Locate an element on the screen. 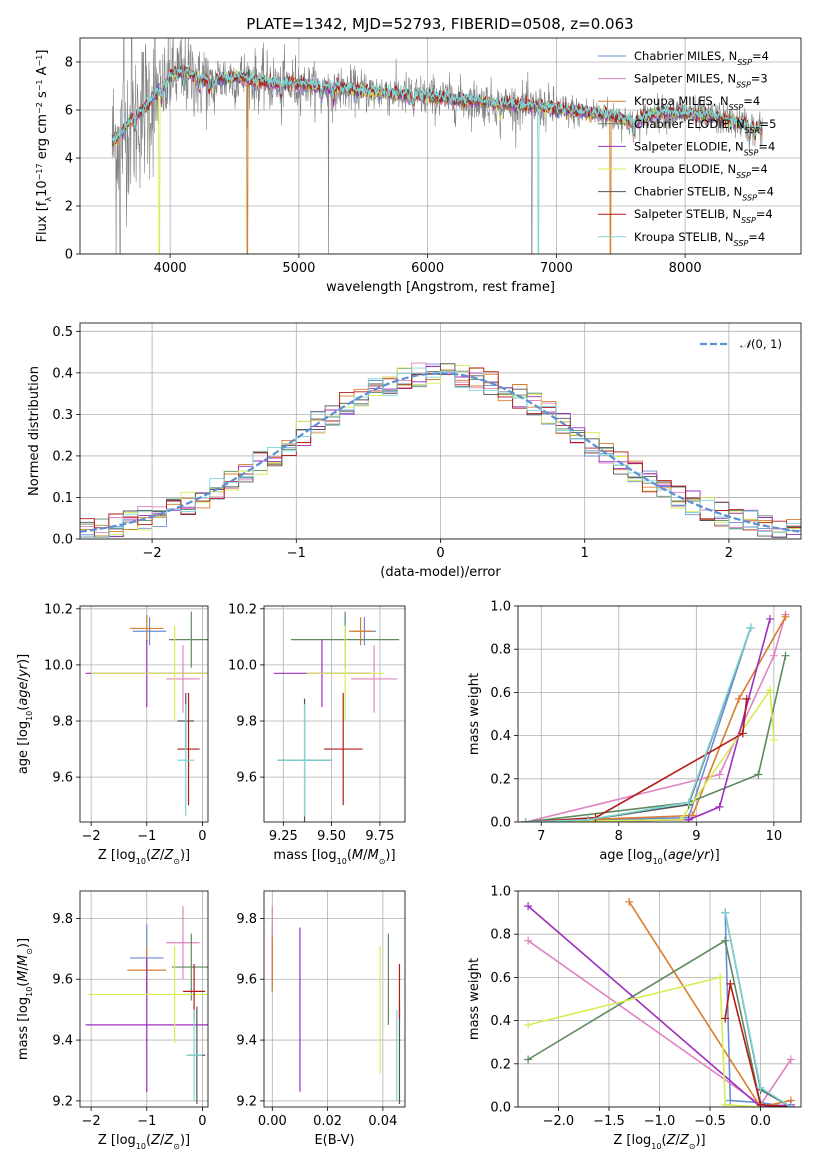 The width and height of the screenshot is (819, 1170). y-tick-label: 0.6 is located at coordinates (500, 978).